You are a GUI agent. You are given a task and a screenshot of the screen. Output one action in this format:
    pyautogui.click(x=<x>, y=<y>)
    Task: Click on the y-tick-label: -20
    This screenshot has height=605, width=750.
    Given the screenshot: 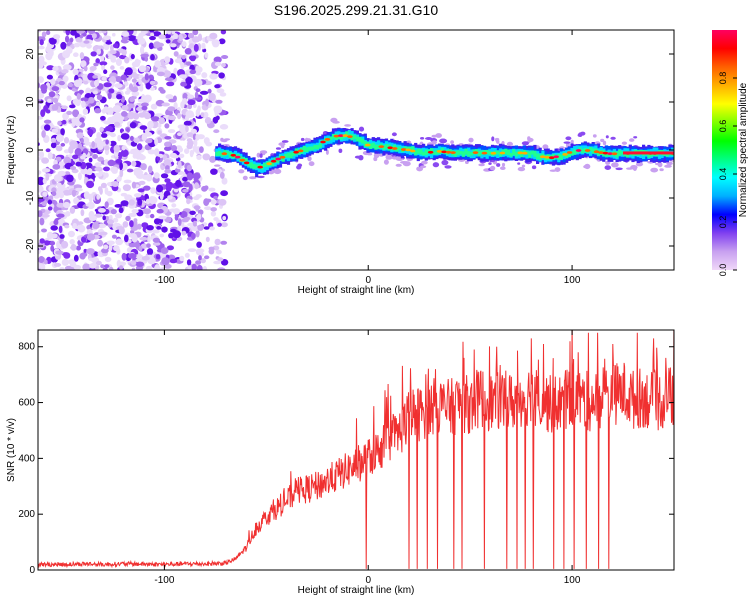 What is the action you would take?
    pyautogui.click(x=30, y=245)
    